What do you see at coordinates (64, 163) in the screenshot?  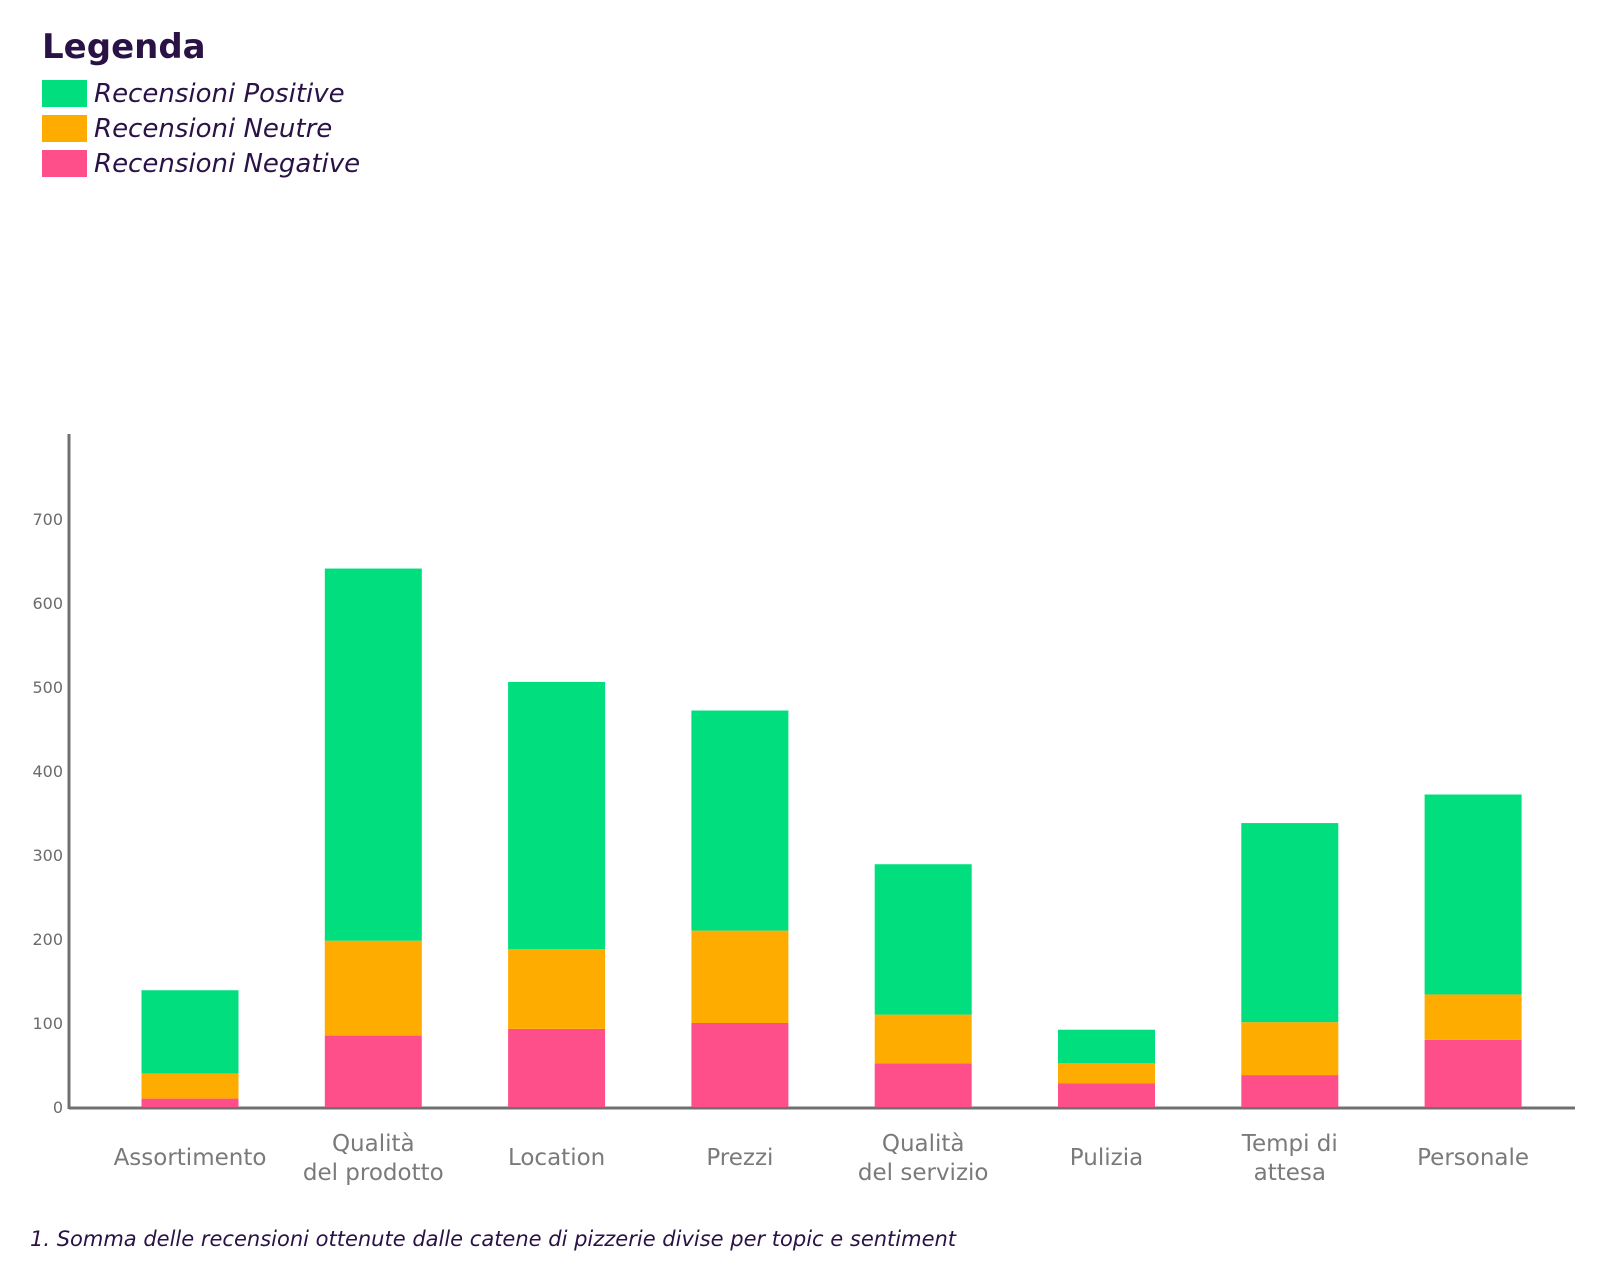 I see `legend-swatch-recensioni-negative` at bounding box center [64, 163].